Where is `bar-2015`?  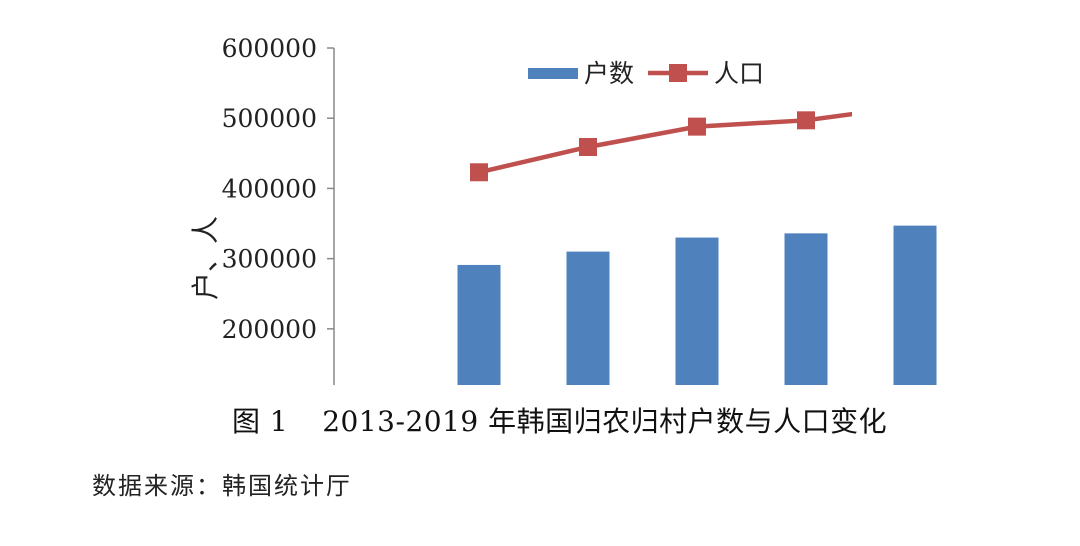
bar-2015 is located at coordinates (588, 318).